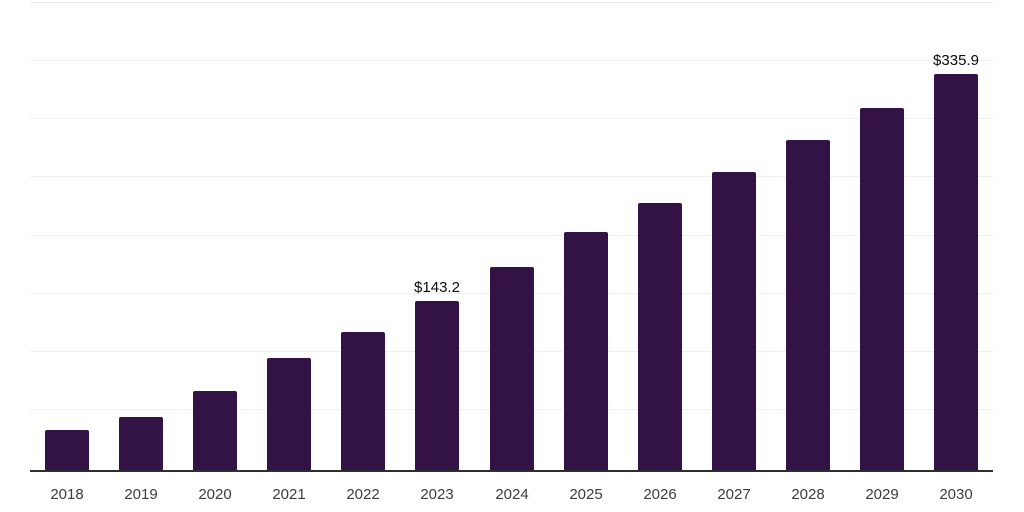  Describe the element at coordinates (215, 494) in the screenshot. I see `x-tick-2020: 2020` at that location.